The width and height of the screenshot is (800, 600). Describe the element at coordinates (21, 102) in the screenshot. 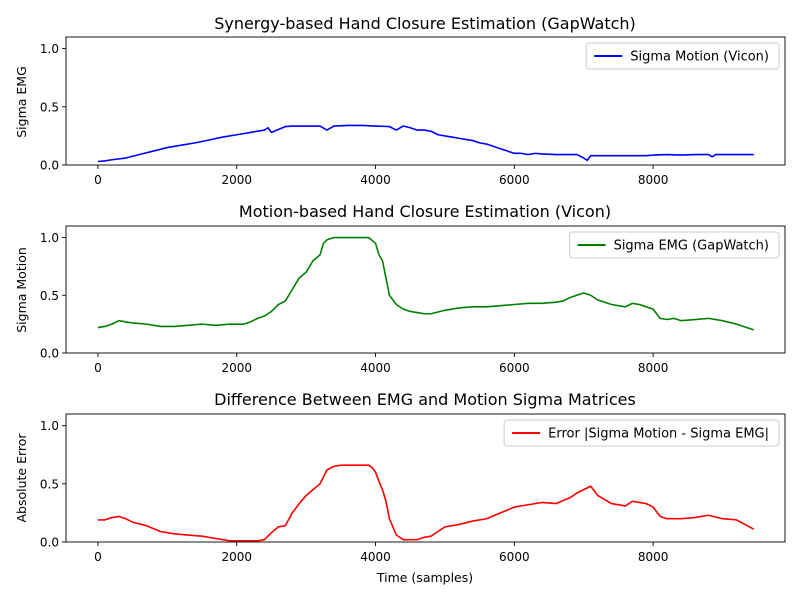

I see `emg-panel-ylabel: Sigma EMG` at that location.